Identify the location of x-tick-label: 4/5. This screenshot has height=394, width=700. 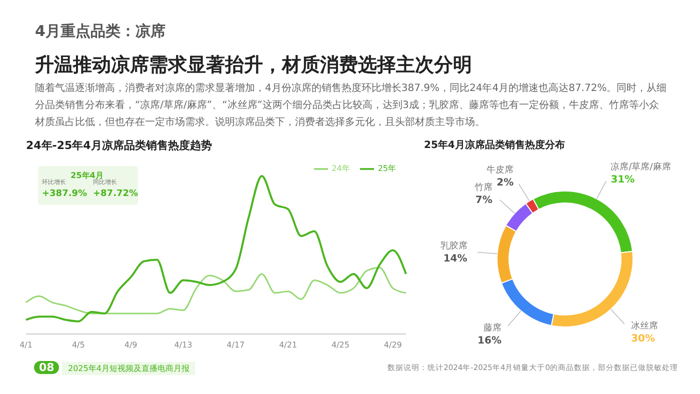
(78, 345).